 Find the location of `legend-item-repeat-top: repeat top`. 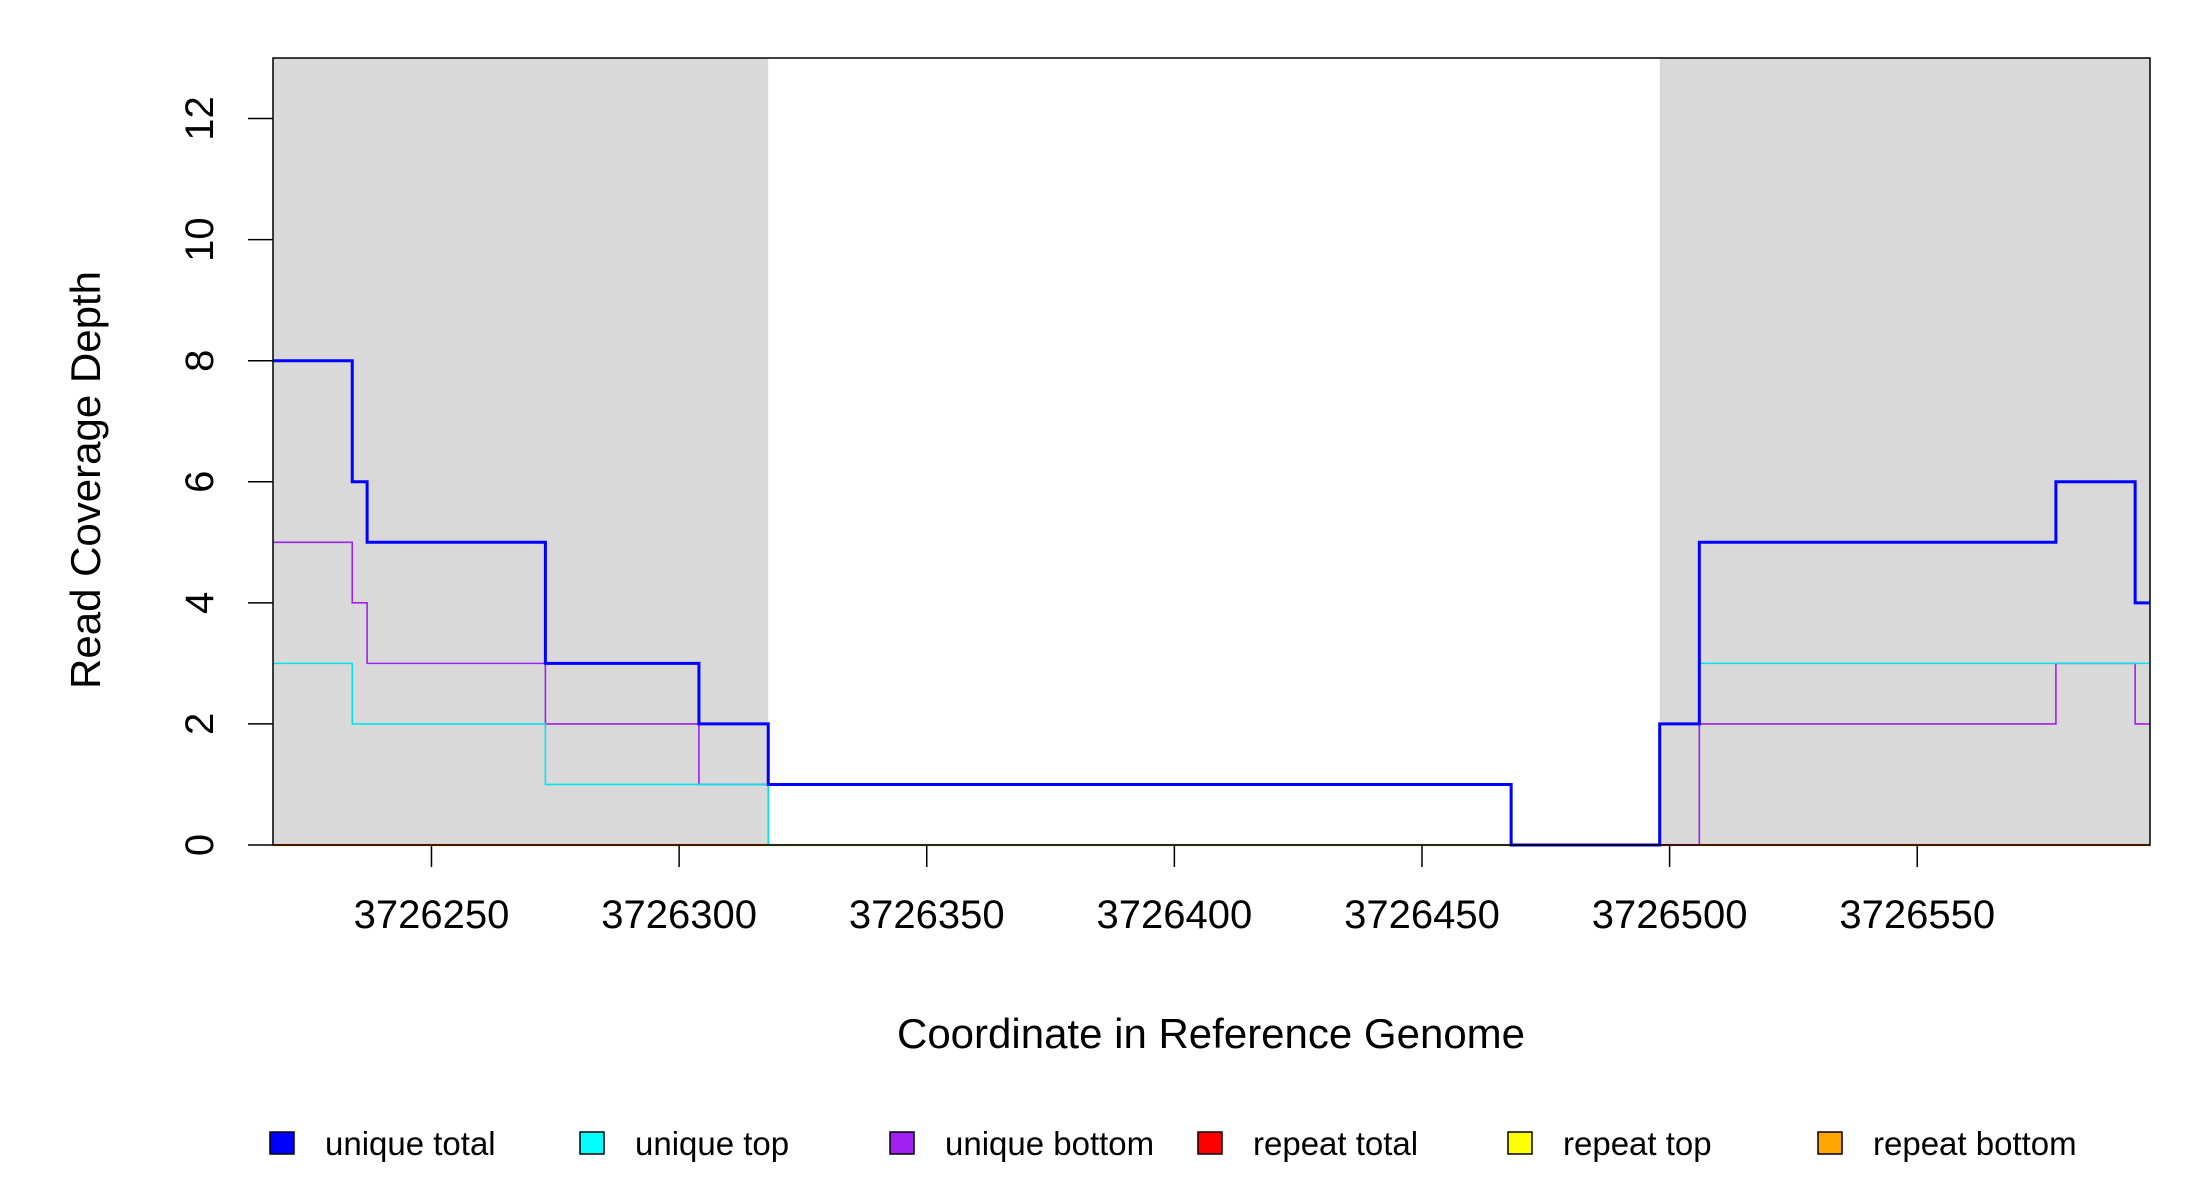

legend-item-repeat-top: repeat top is located at coordinates (1609, 1143).